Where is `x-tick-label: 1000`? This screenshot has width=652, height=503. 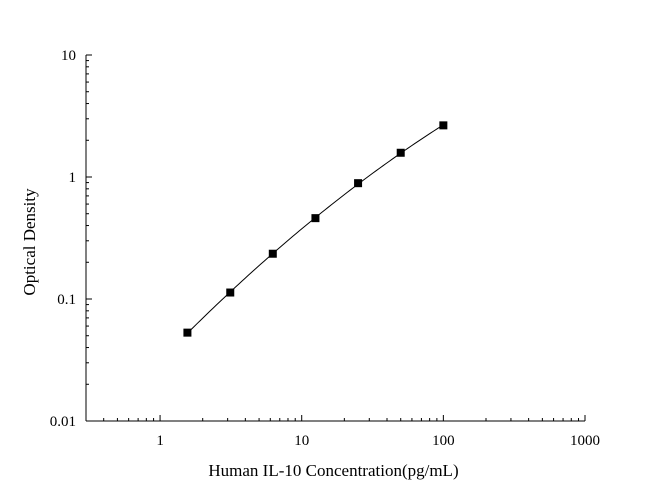 x-tick-label: 1000 is located at coordinates (585, 441).